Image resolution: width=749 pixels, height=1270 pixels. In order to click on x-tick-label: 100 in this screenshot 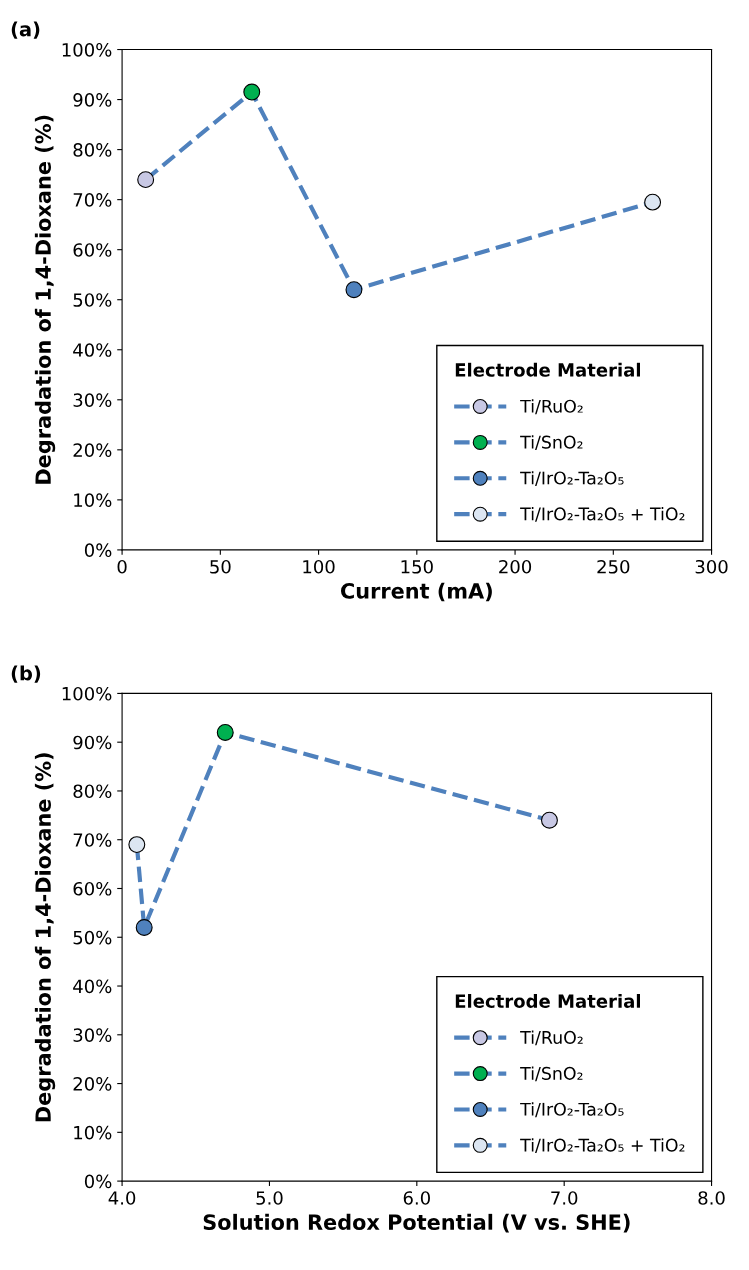, I will do `click(319, 566)`.